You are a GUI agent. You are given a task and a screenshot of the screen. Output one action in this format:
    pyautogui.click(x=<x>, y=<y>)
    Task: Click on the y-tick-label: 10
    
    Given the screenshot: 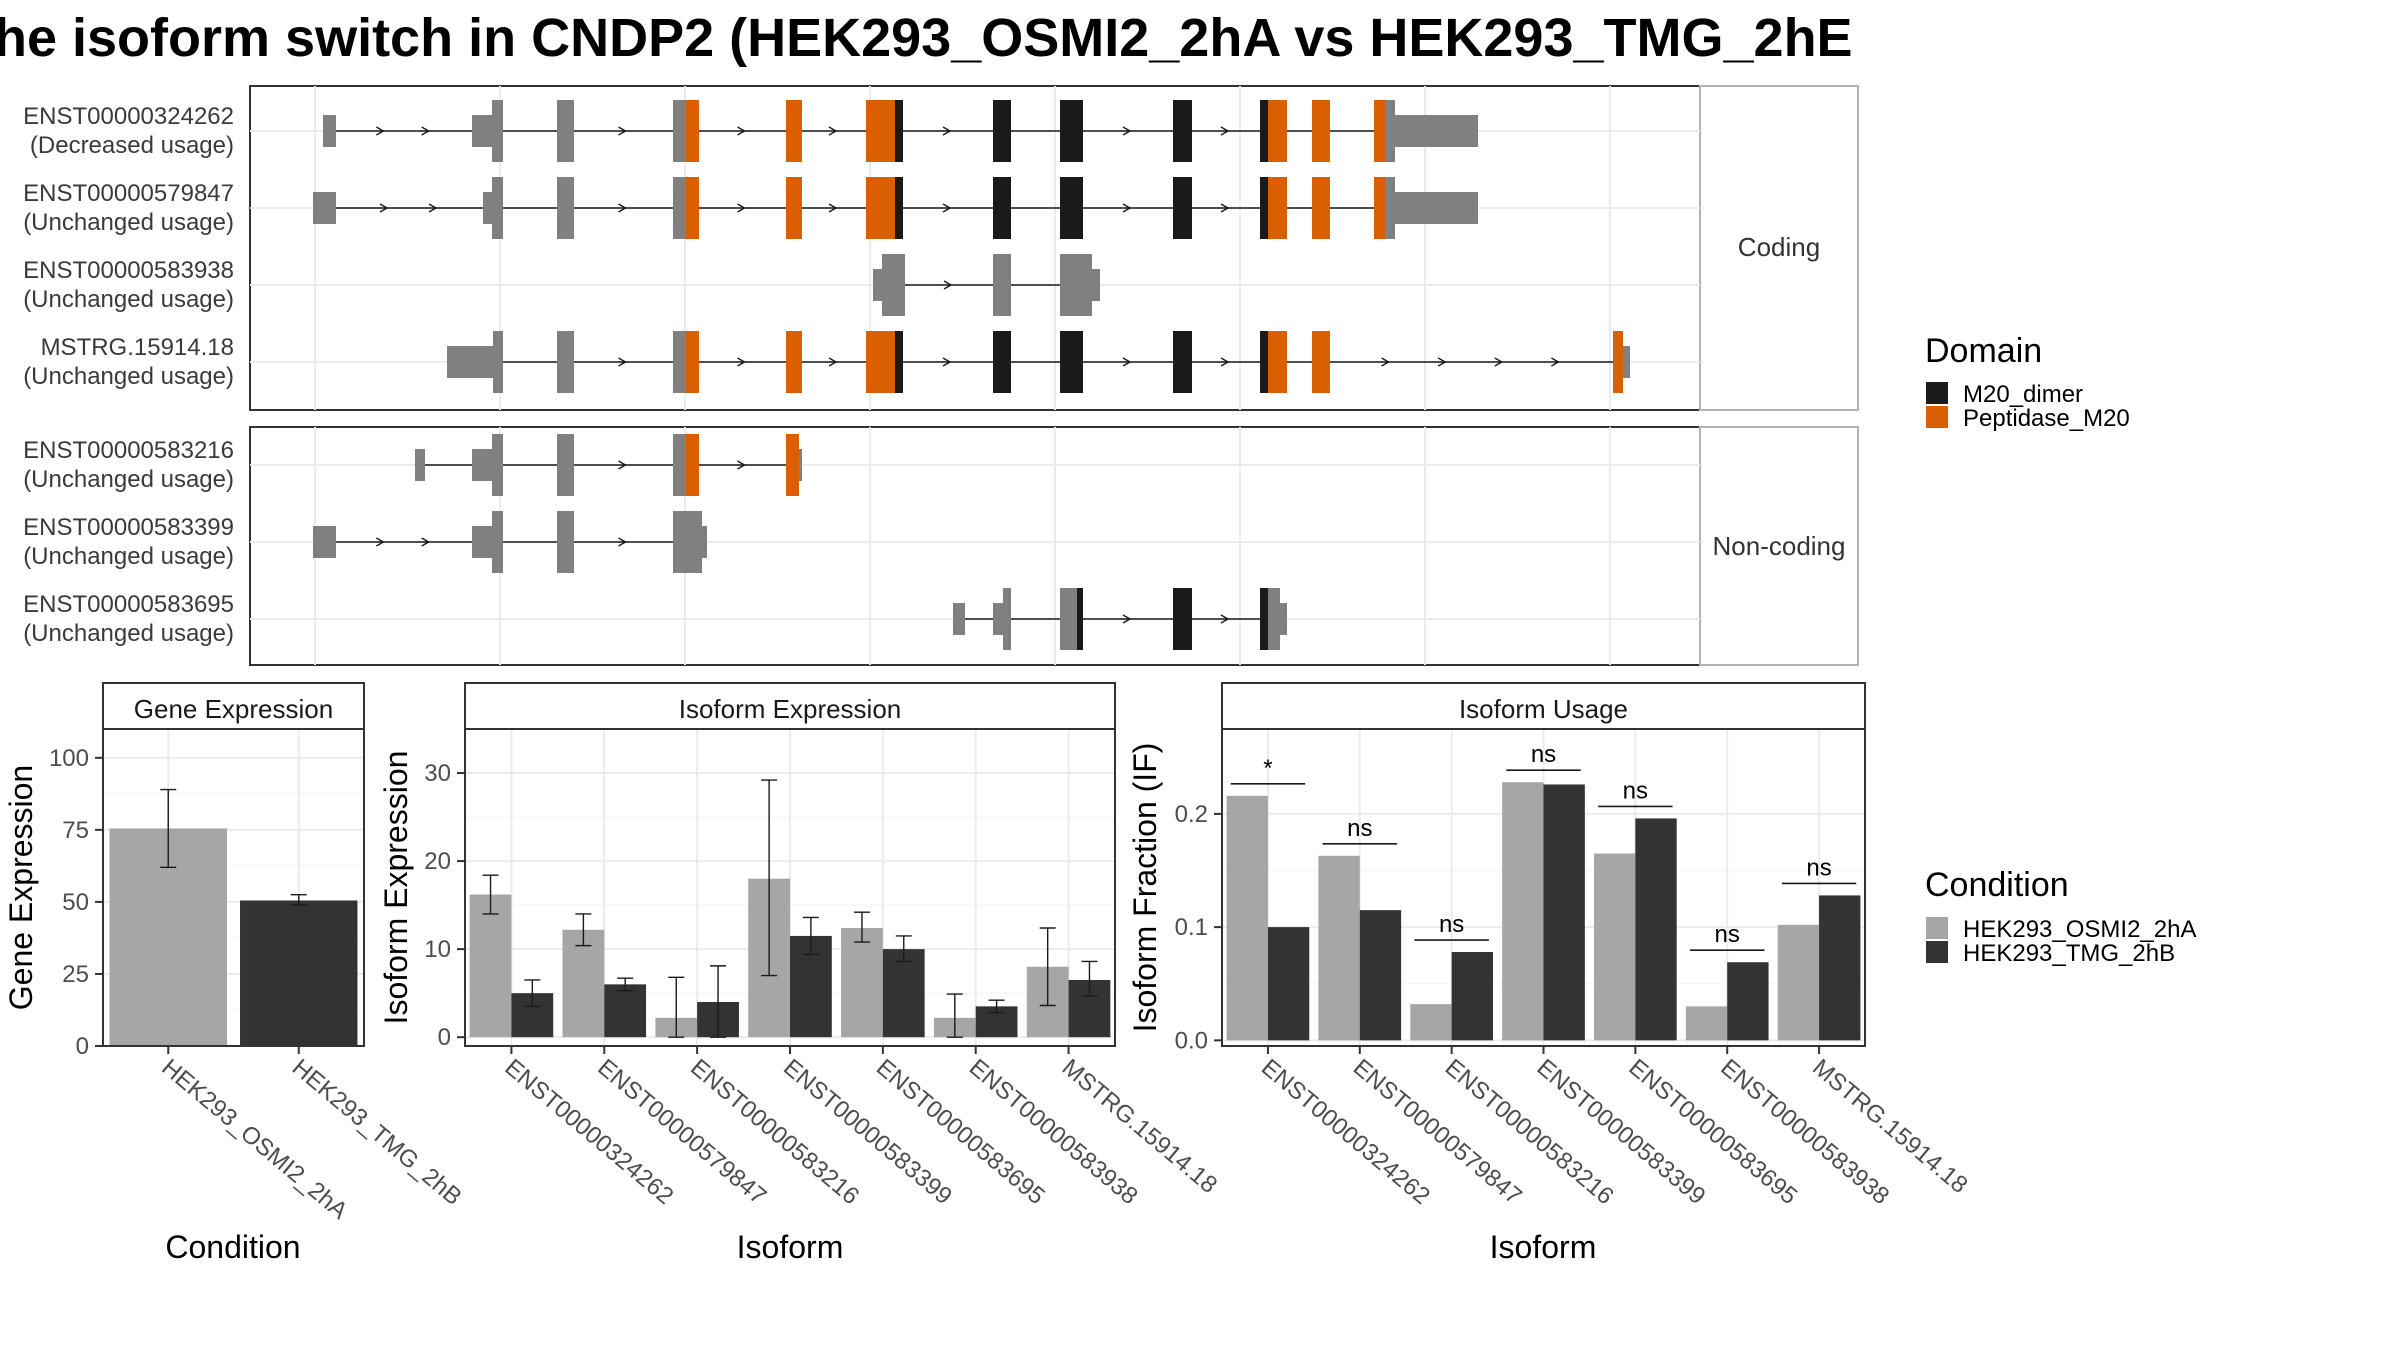 What is the action you would take?
    pyautogui.click(x=437, y=949)
    